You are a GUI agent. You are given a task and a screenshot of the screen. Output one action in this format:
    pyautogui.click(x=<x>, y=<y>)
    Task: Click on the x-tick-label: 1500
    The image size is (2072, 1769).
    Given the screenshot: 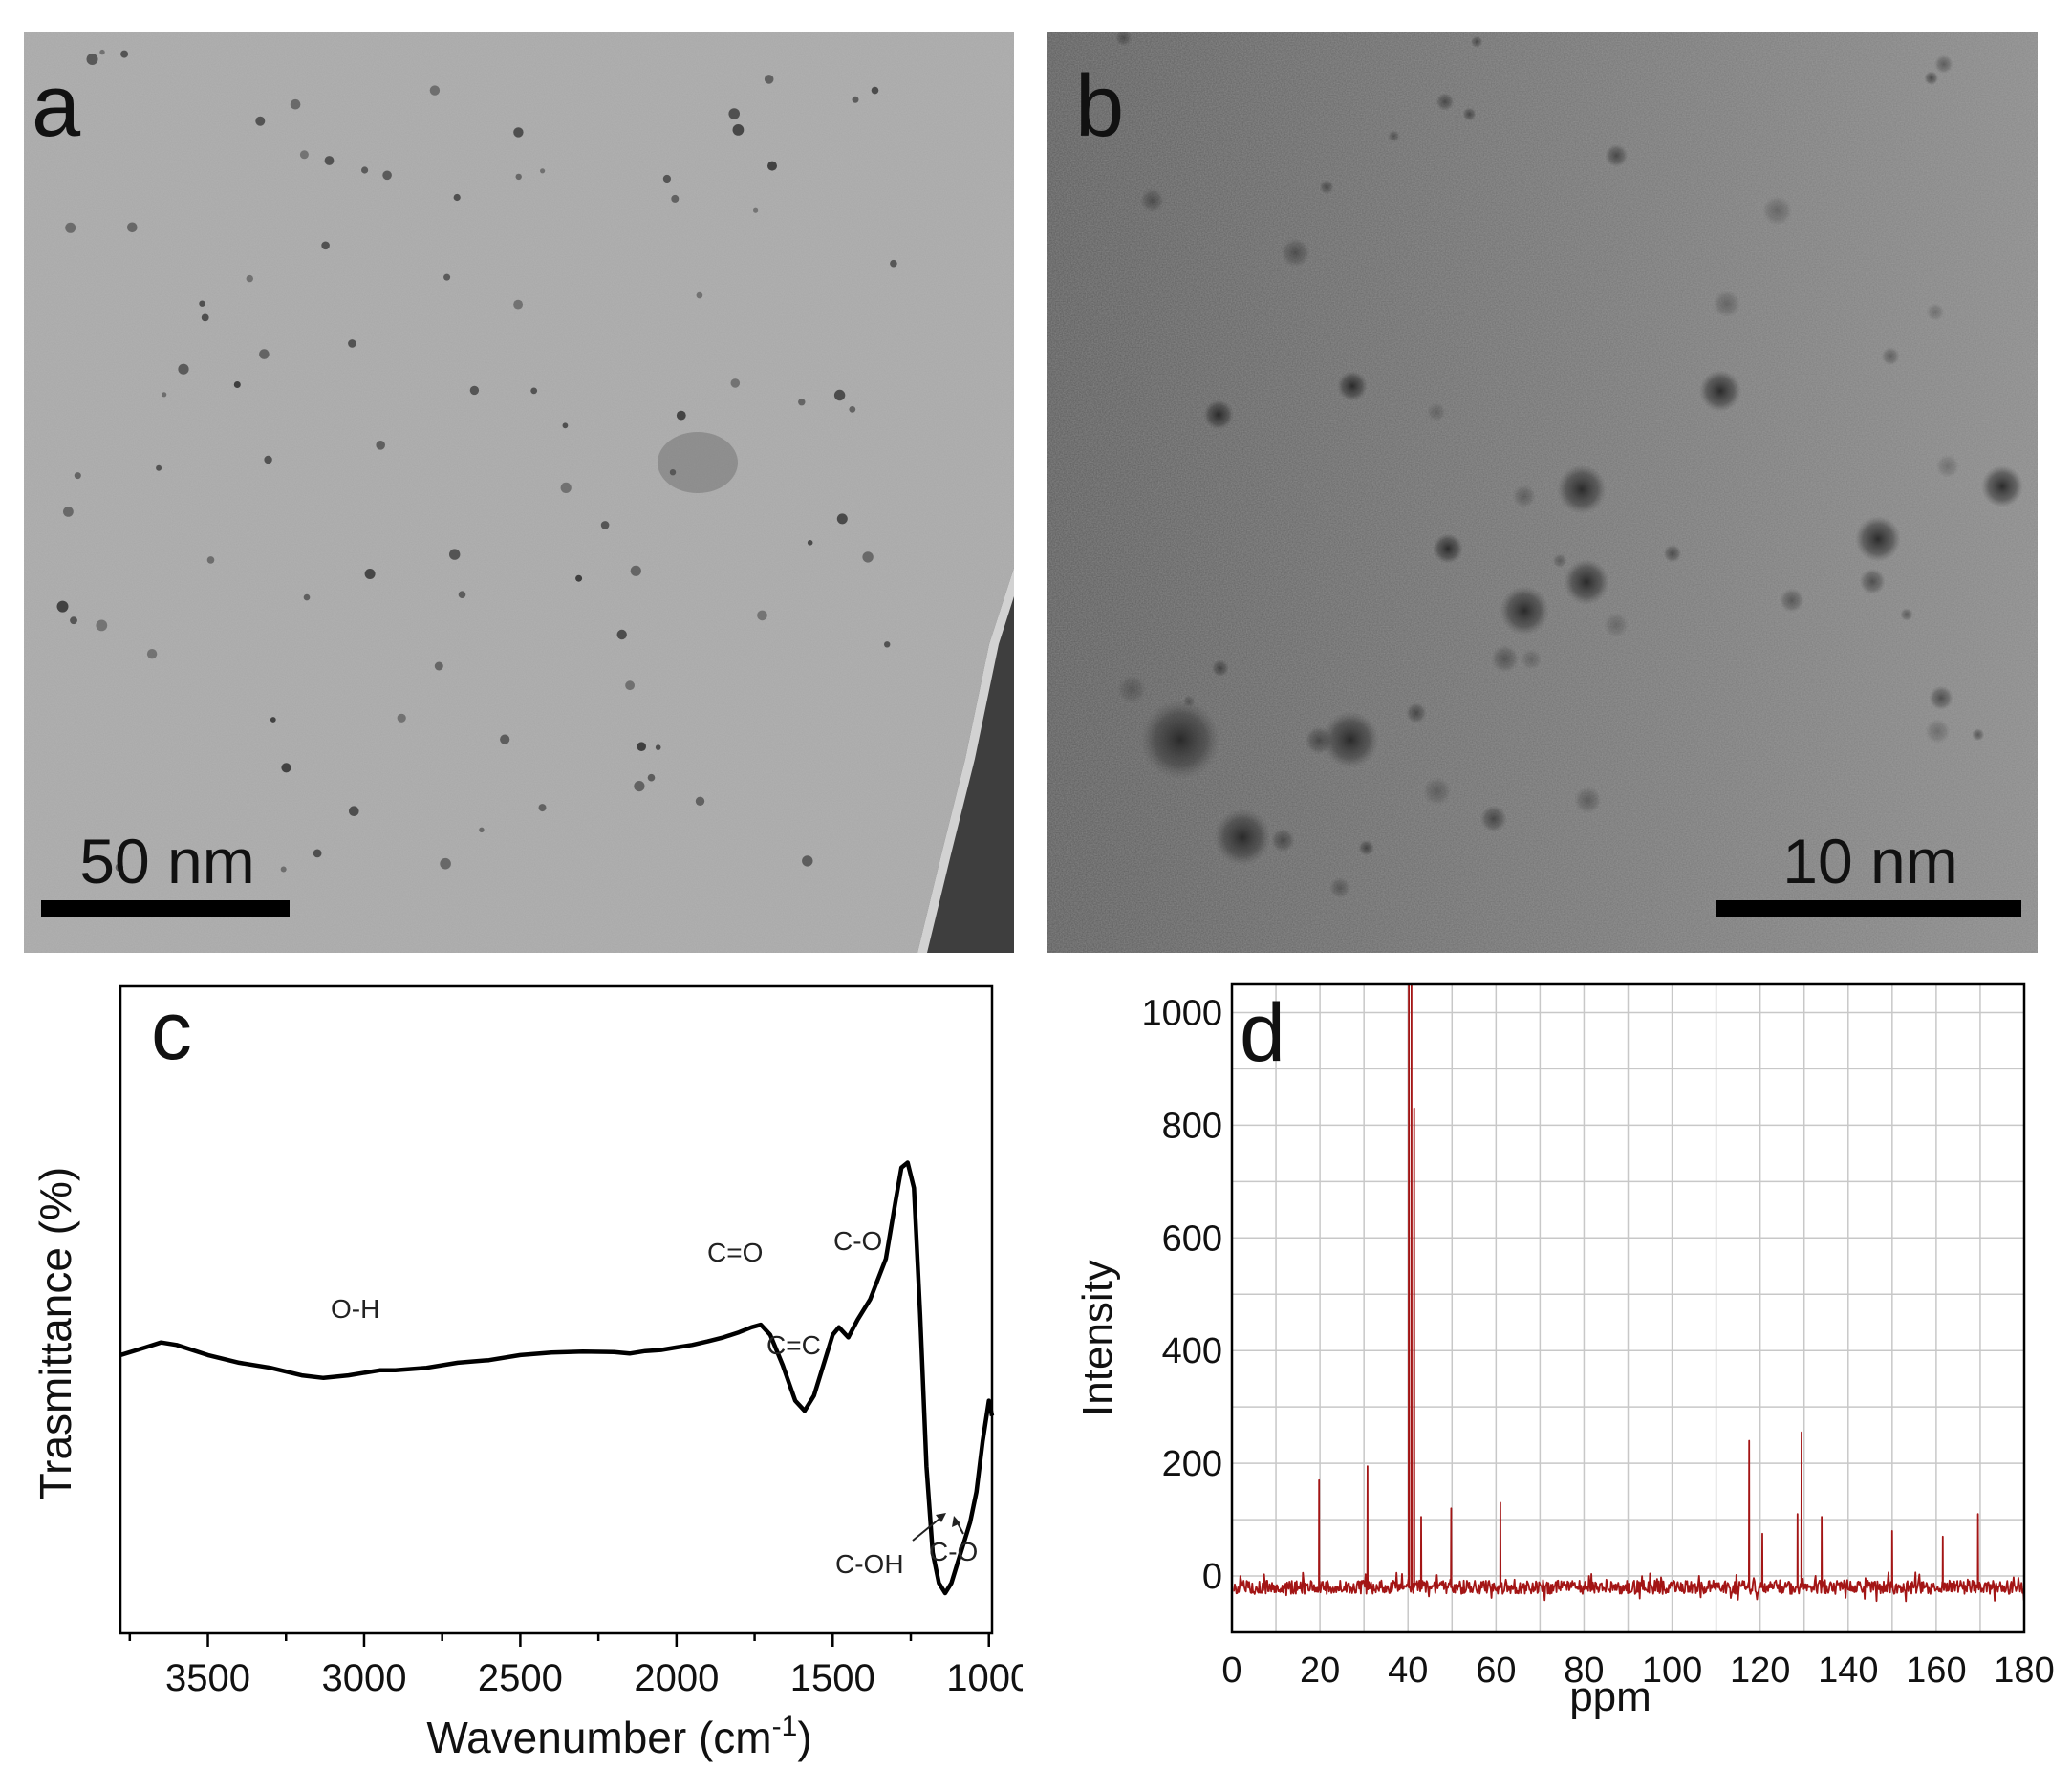 What is the action you would take?
    pyautogui.click(x=832, y=1678)
    